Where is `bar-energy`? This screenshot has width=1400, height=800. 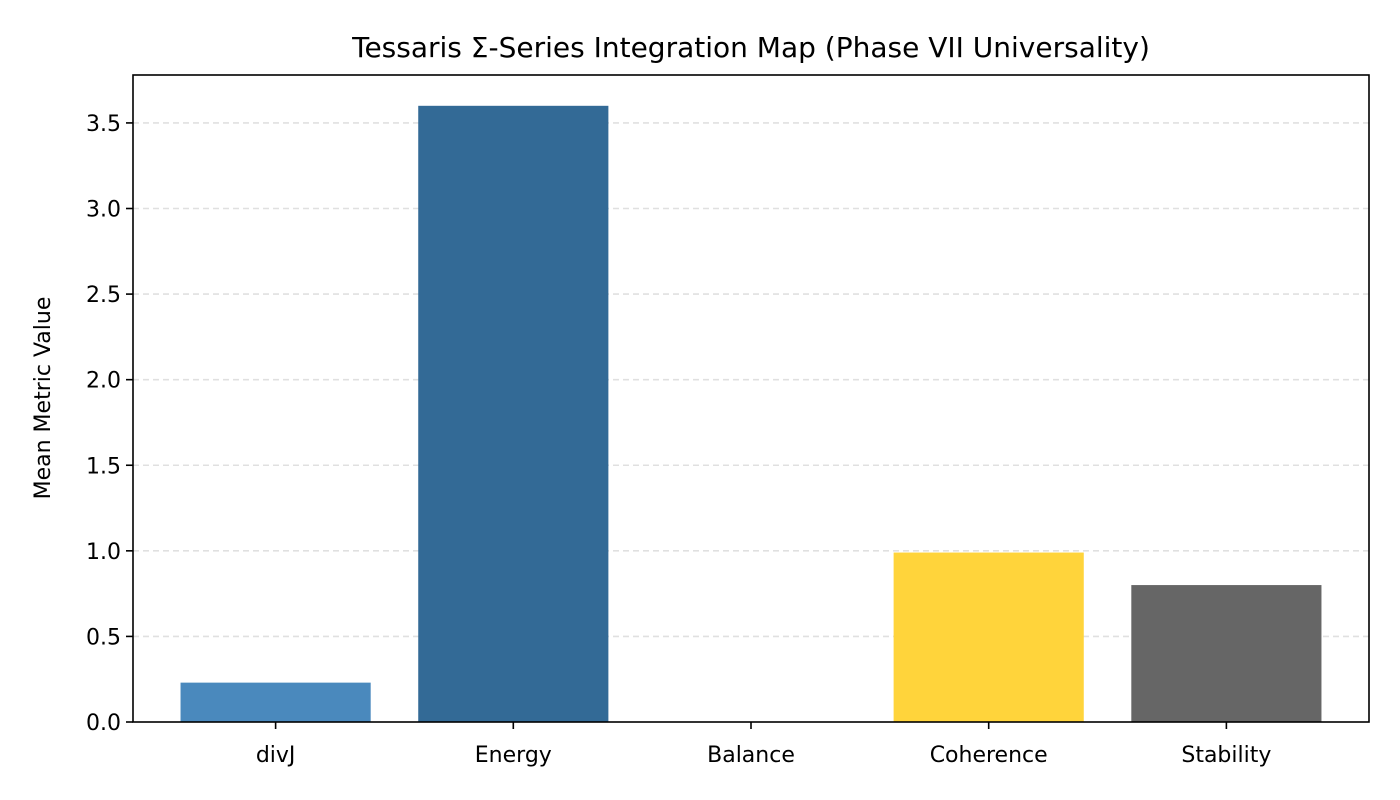
bar-energy is located at coordinates (513, 414).